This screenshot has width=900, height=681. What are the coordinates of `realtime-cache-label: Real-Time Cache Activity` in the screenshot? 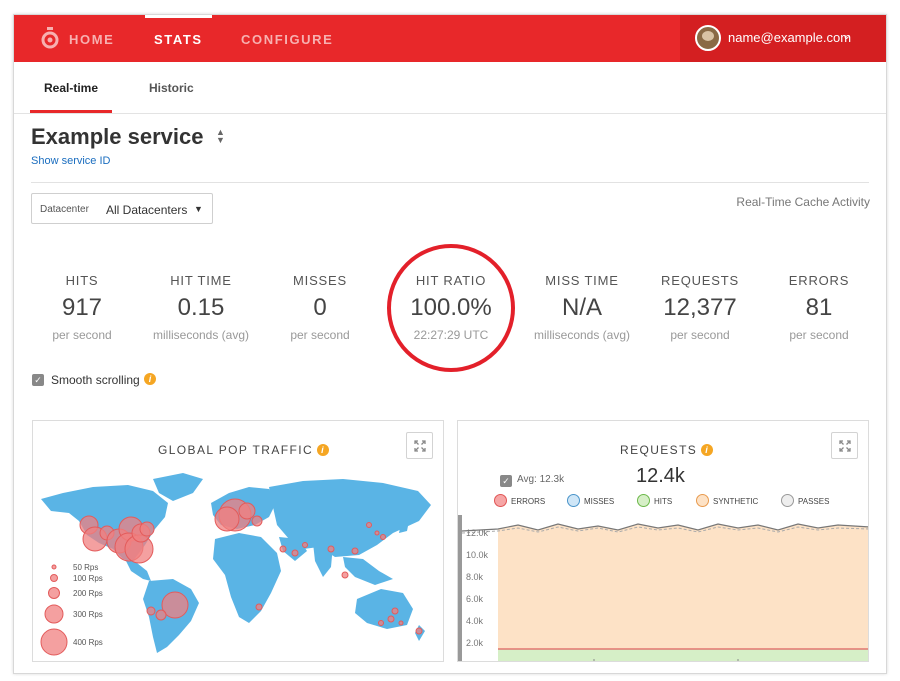 It's located at (803, 202).